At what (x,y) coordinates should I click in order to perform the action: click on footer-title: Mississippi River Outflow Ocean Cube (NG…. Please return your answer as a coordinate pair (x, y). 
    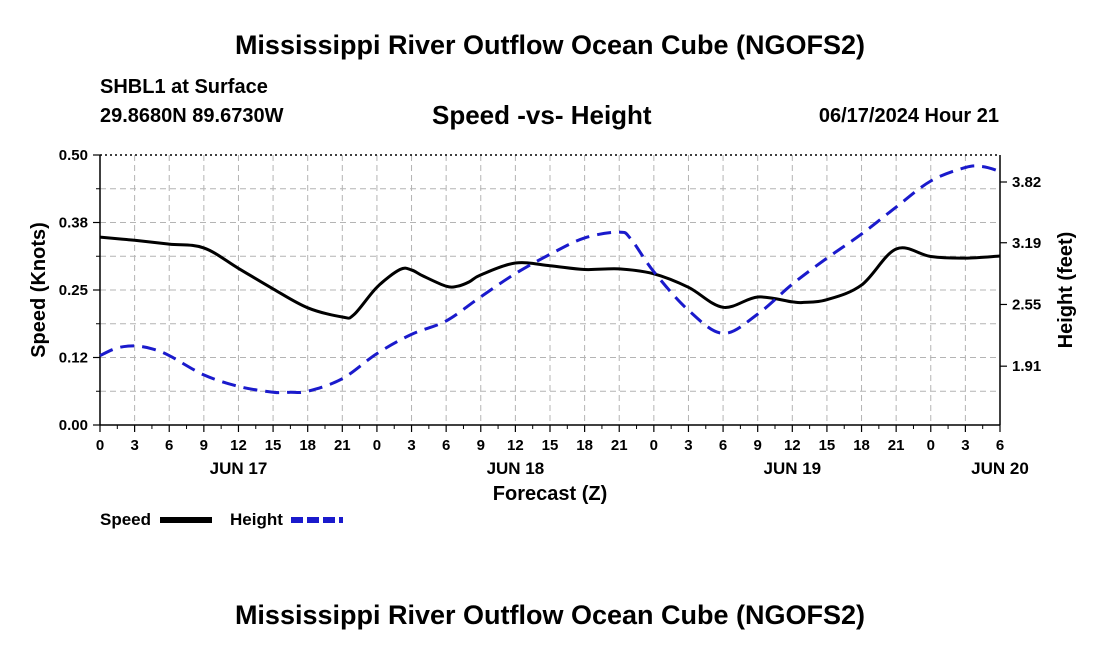
    Looking at the image, I should click on (550, 615).